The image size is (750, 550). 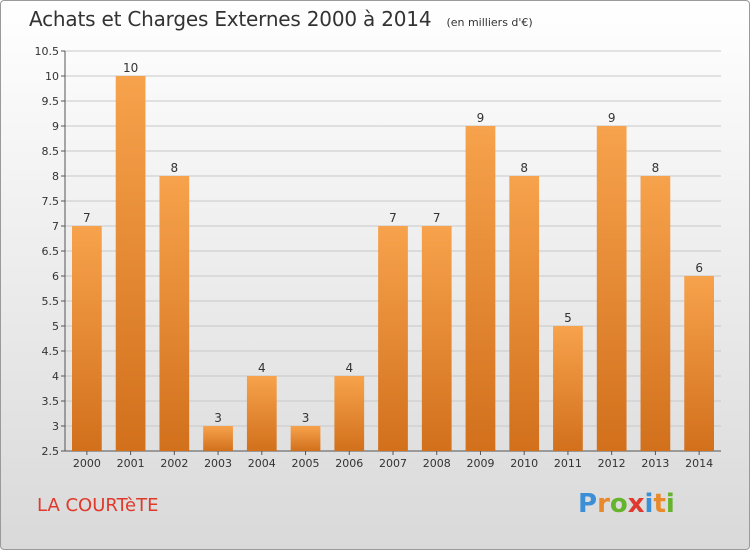 What do you see at coordinates (524, 463) in the screenshot?
I see `x-tick-label: 2010` at bounding box center [524, 463].